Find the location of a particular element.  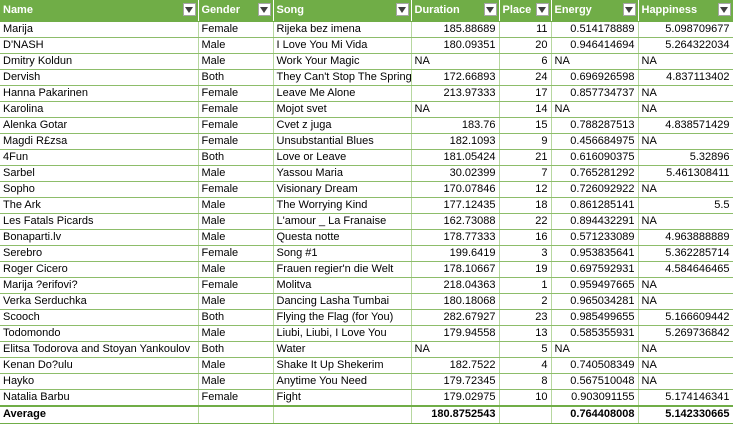

cell-song: Leave Me Alone is located at coordinates (342, 93).